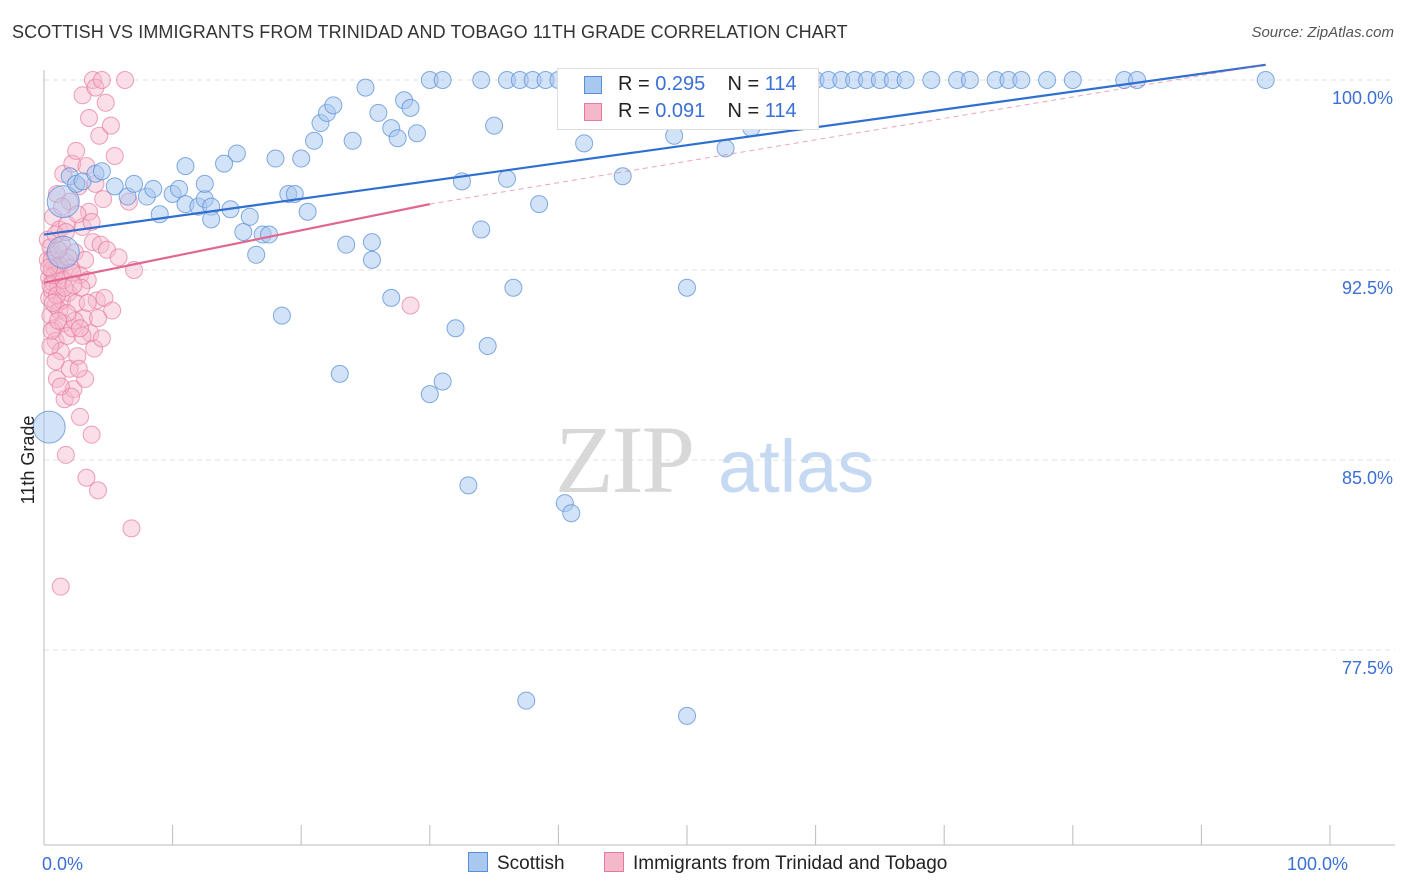 The height and width of the screenshot is (892, 1406). I want to click on trendline-trinidad, so click(237, 243).